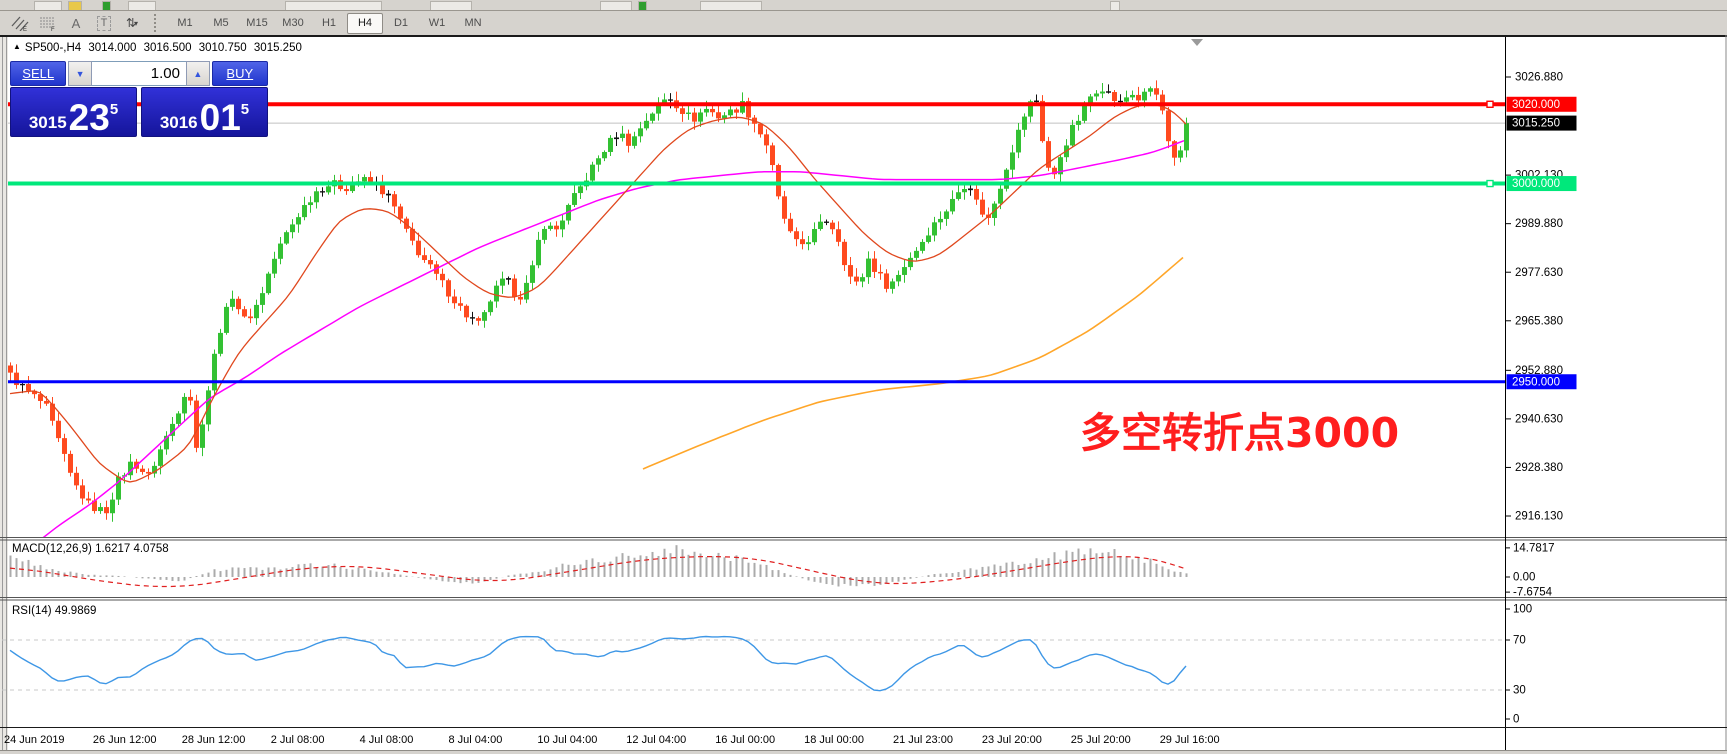 This screenshot has width=1727, height=754. I want to click on chart-text-annotation: 多空转折点3000, so click(1240, 433).